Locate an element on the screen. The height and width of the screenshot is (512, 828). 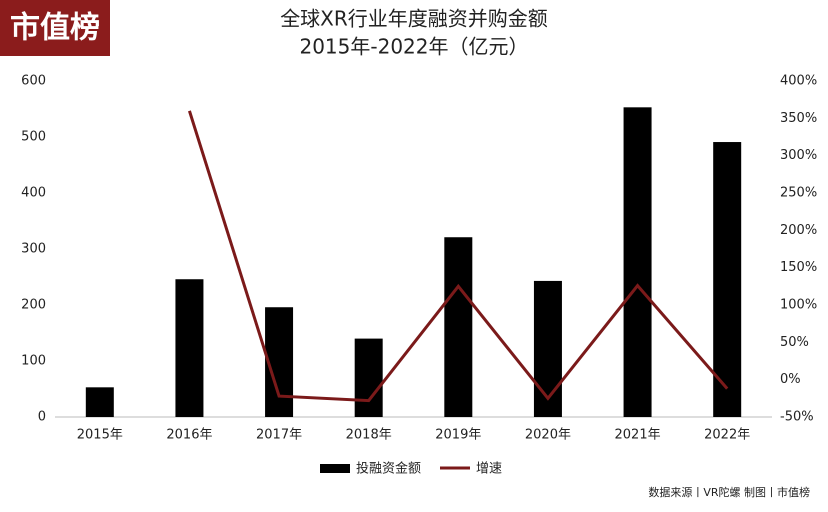
y-tick-label: 600 is located at coordinates (33, 81).